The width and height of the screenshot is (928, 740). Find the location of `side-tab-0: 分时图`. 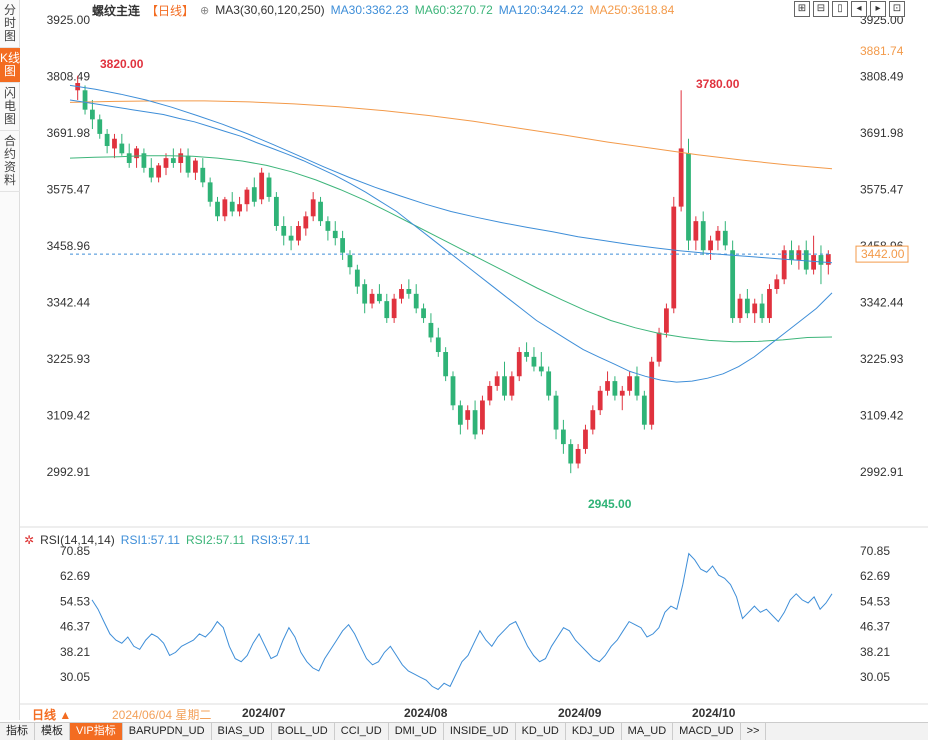

side-tab-0: 分时图 is located at coordinates (10, 24).